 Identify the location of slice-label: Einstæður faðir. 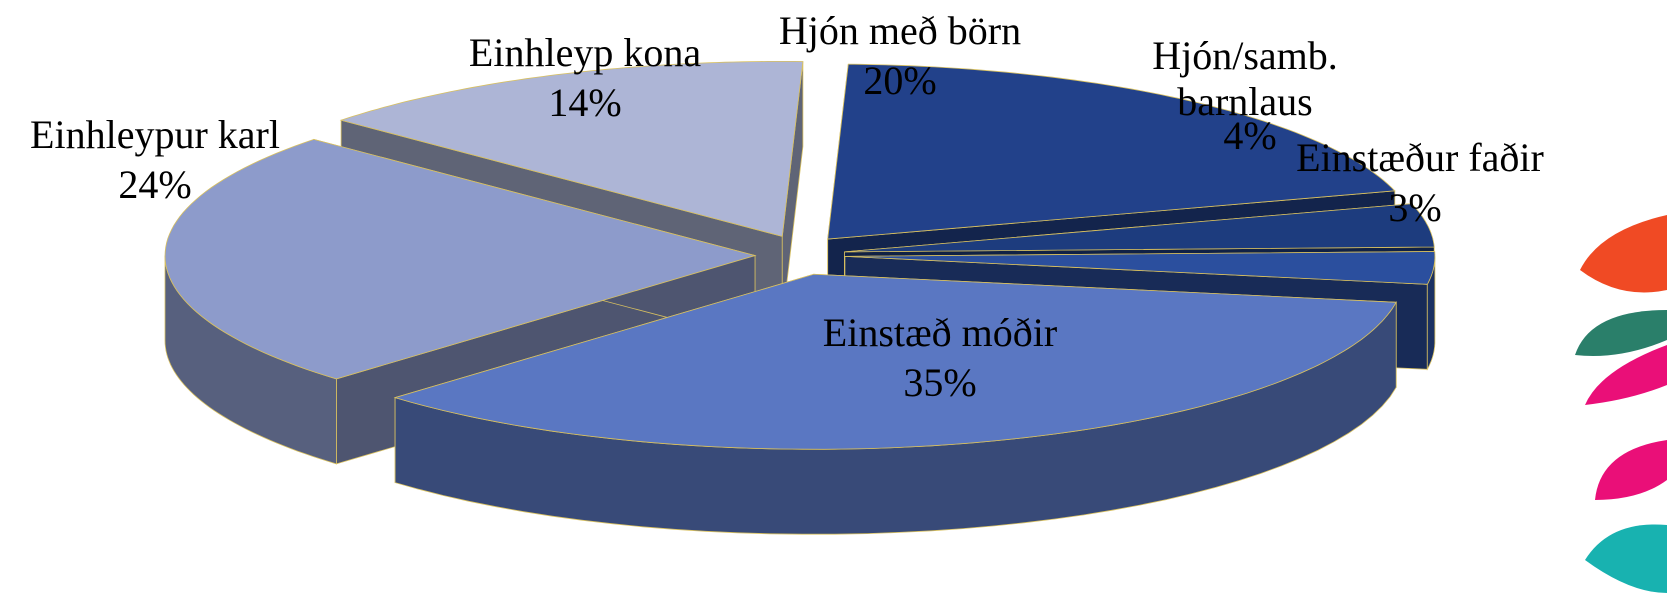
(1420, 157).